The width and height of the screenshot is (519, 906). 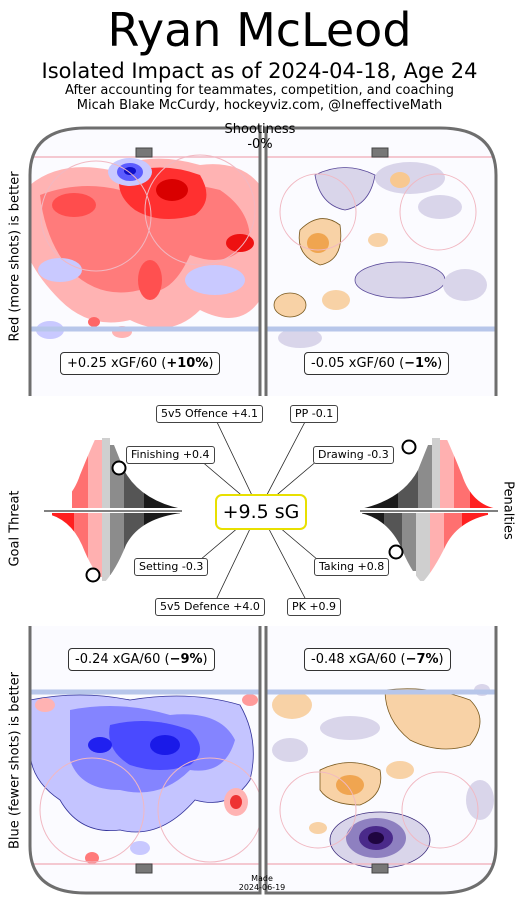 I want to click on made-date-value: 2024-06-19, so click(x=262, y=887).